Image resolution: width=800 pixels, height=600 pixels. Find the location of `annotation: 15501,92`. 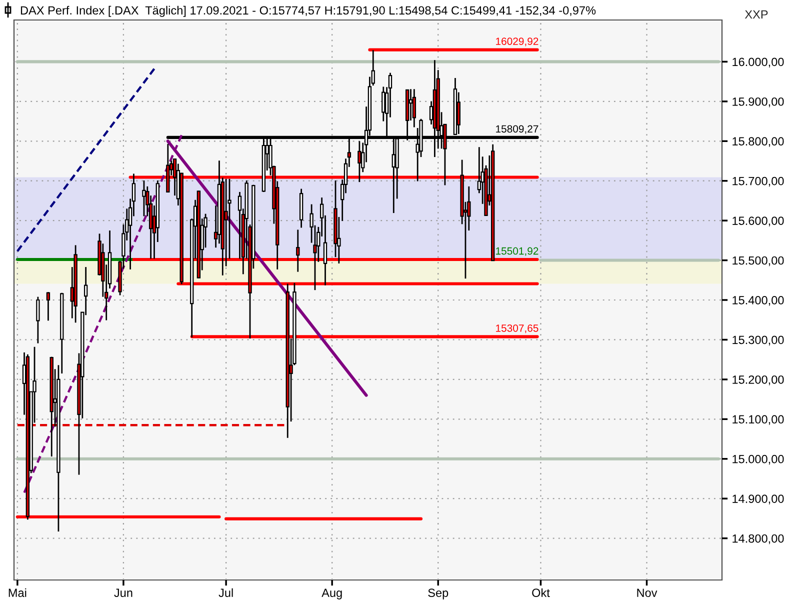

annotation: 15501,92 is located at coordinates (517, 251).